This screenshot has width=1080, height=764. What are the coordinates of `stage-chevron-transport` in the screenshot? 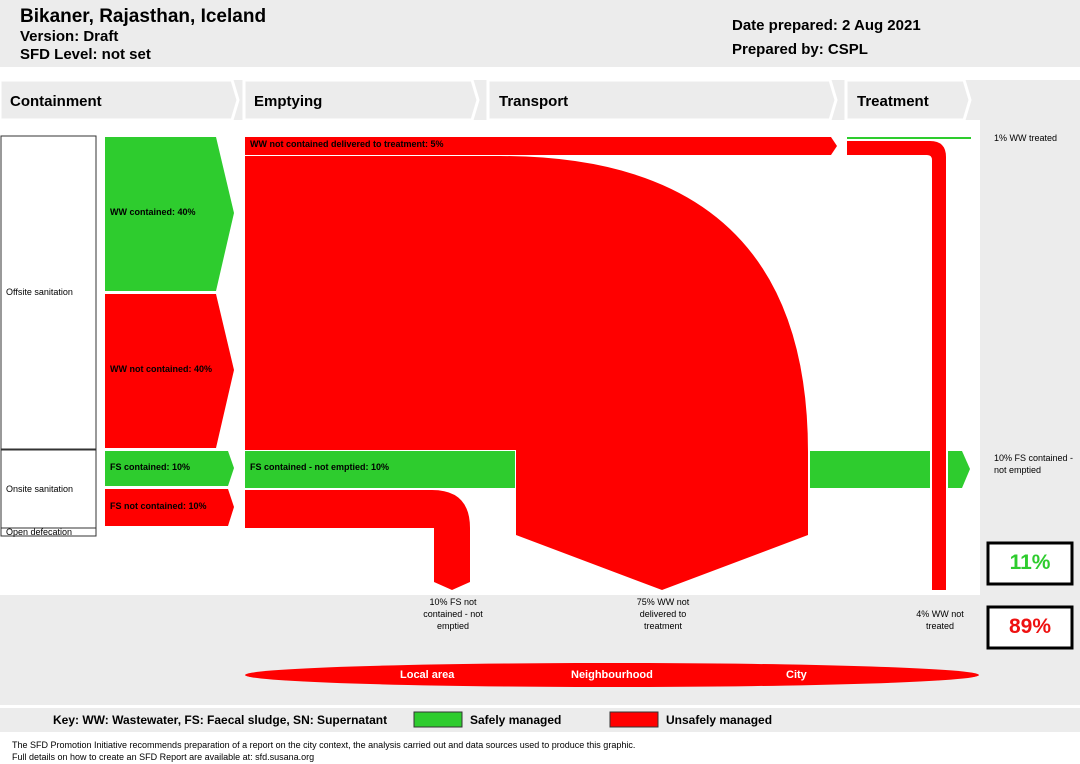 It's located at (662, 100).